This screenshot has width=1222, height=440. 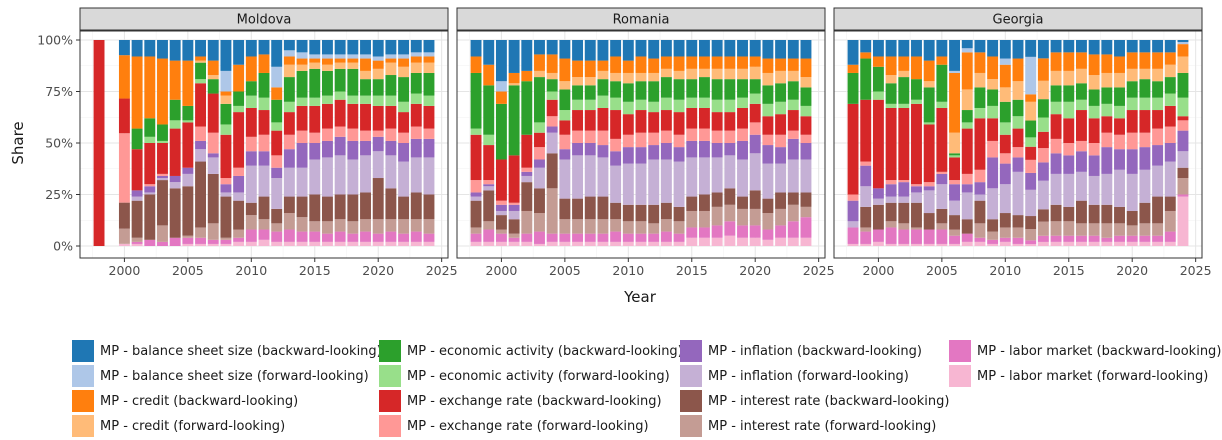 I want to click on legend-swatch, so click(x=83, y=401).